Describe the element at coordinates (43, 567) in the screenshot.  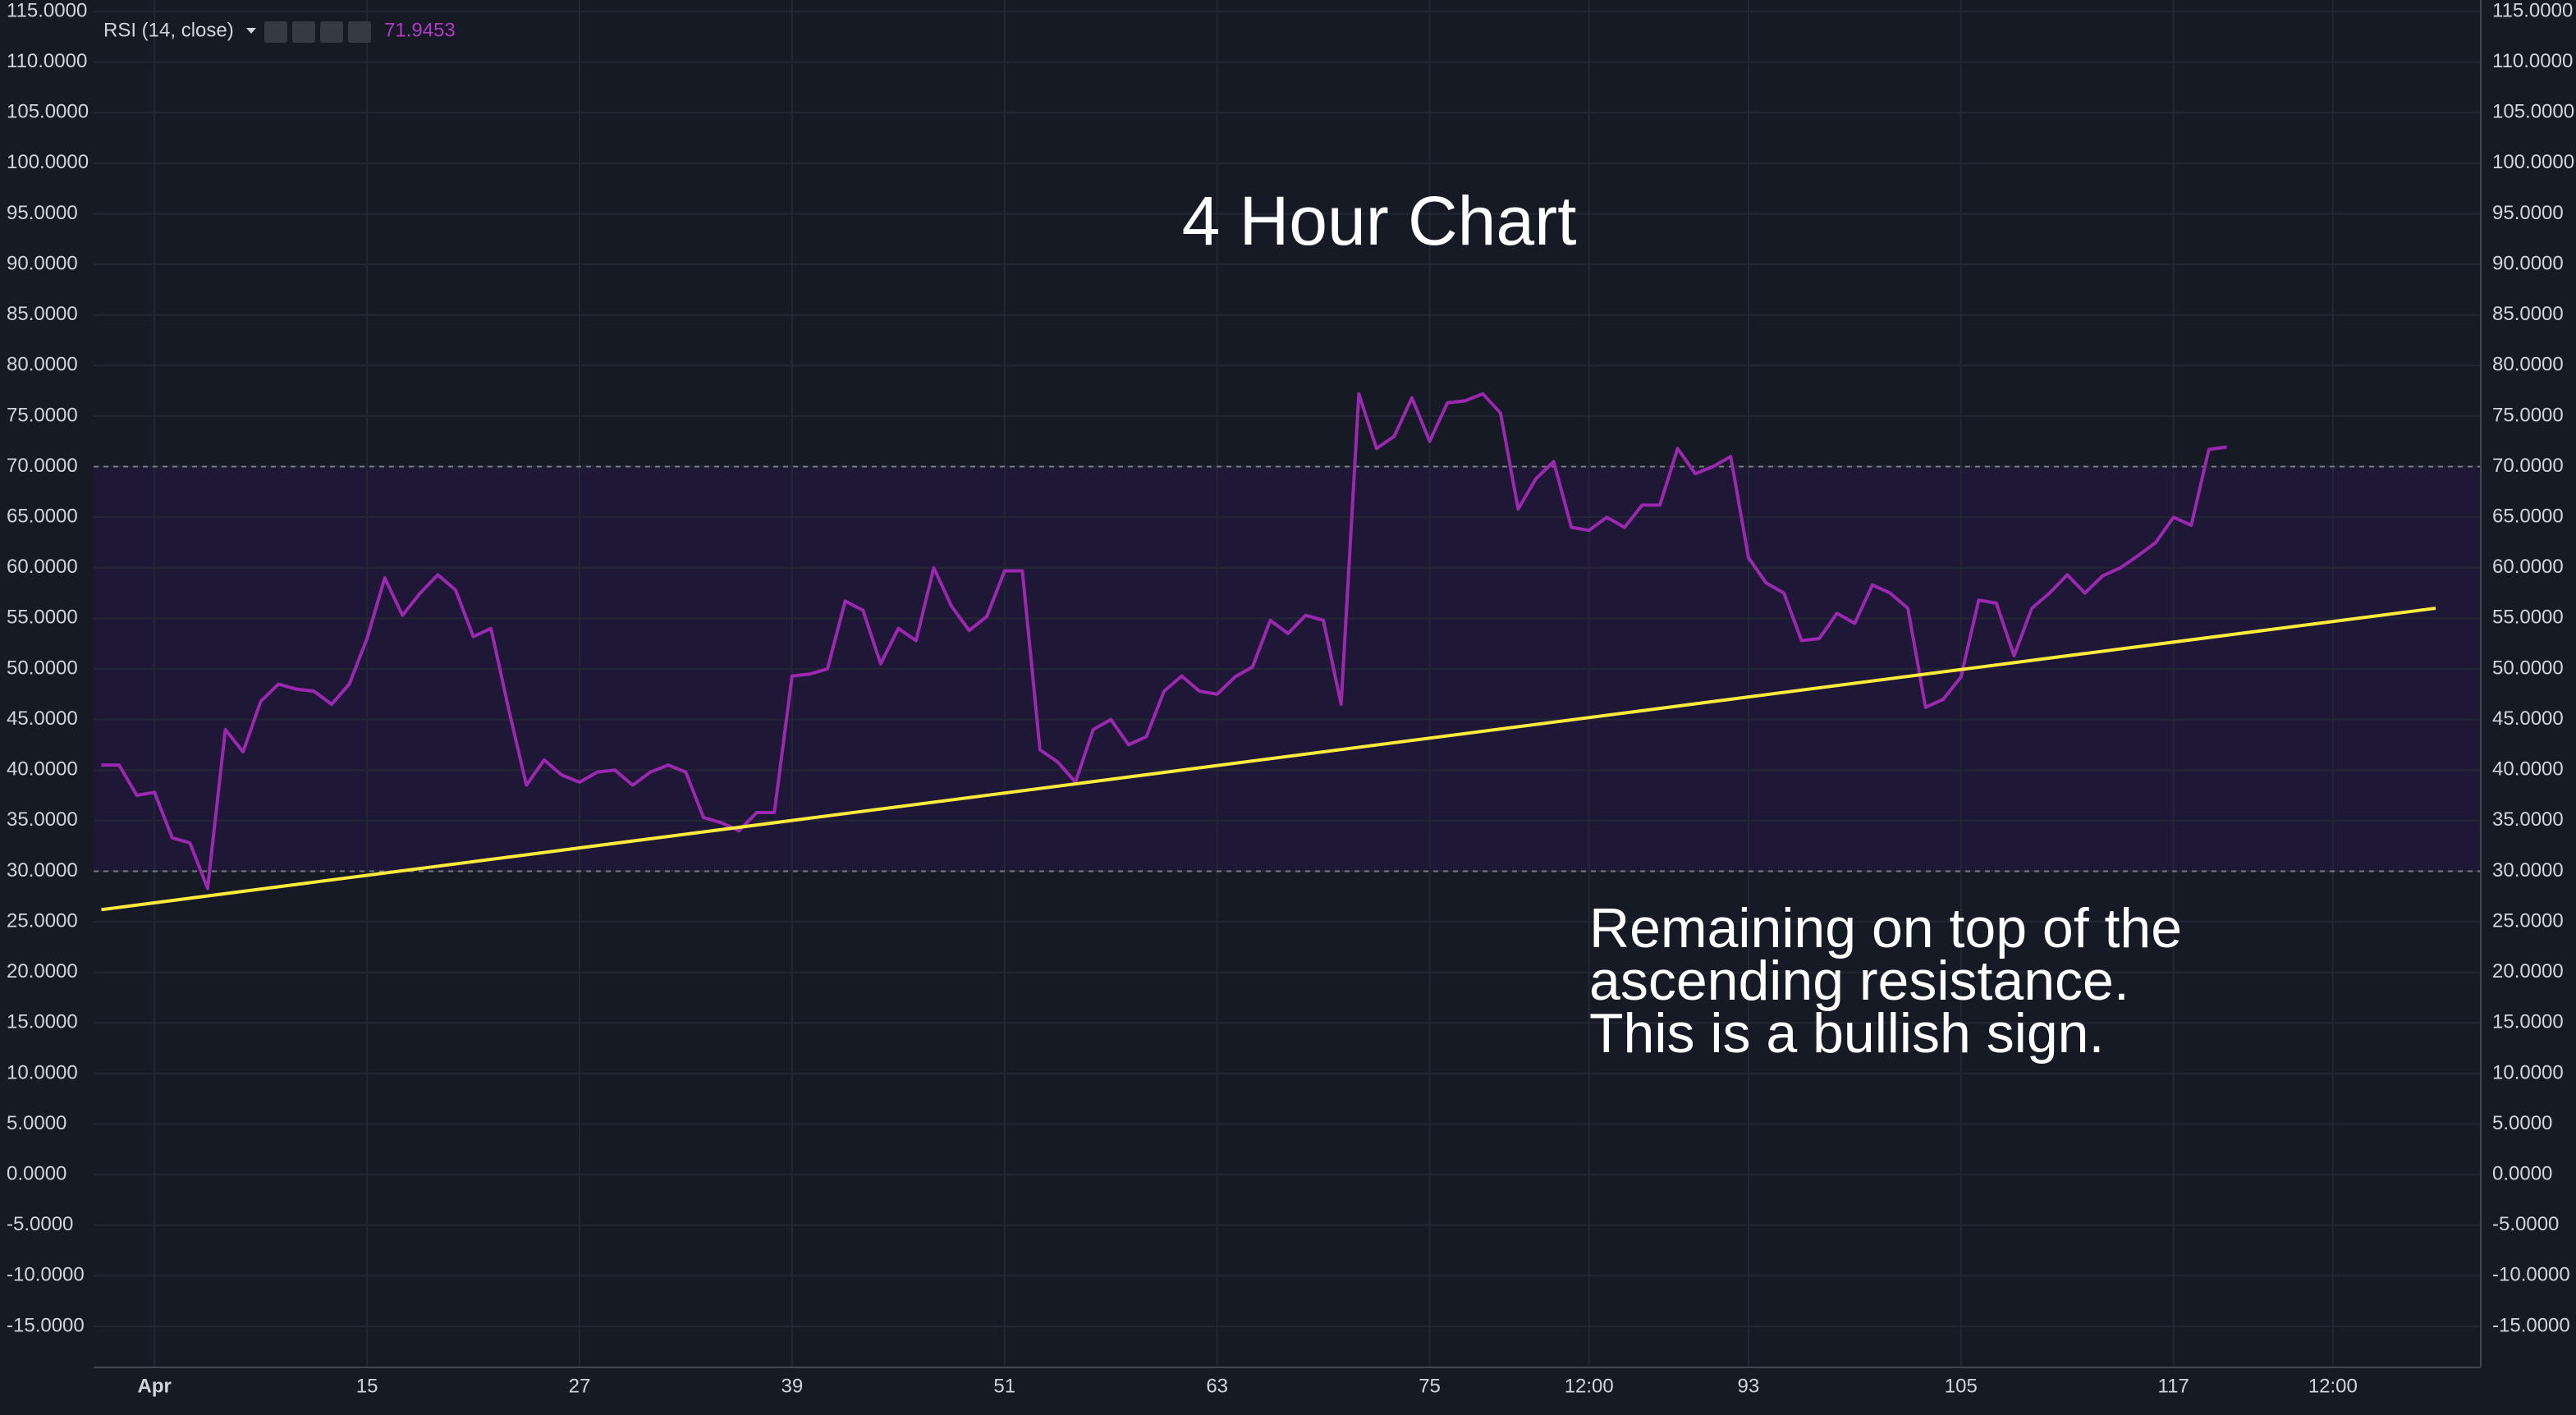
I see `y-tick-label: 60.0000` at that location.